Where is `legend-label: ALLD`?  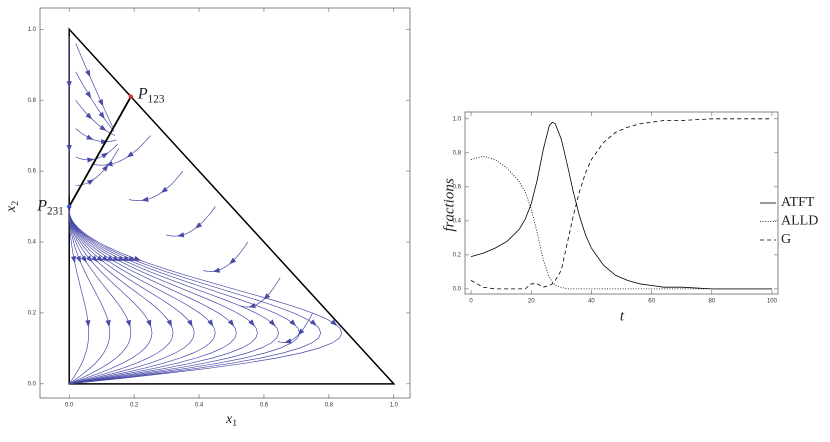 legend-label: ALLD is located at coordinates (799, 221).